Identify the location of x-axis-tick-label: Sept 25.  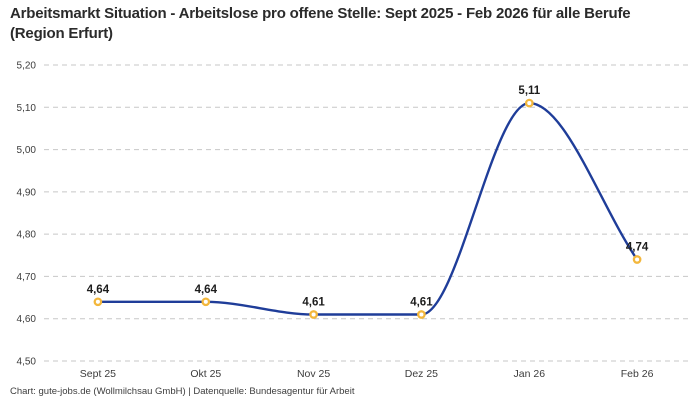
(98, 374).